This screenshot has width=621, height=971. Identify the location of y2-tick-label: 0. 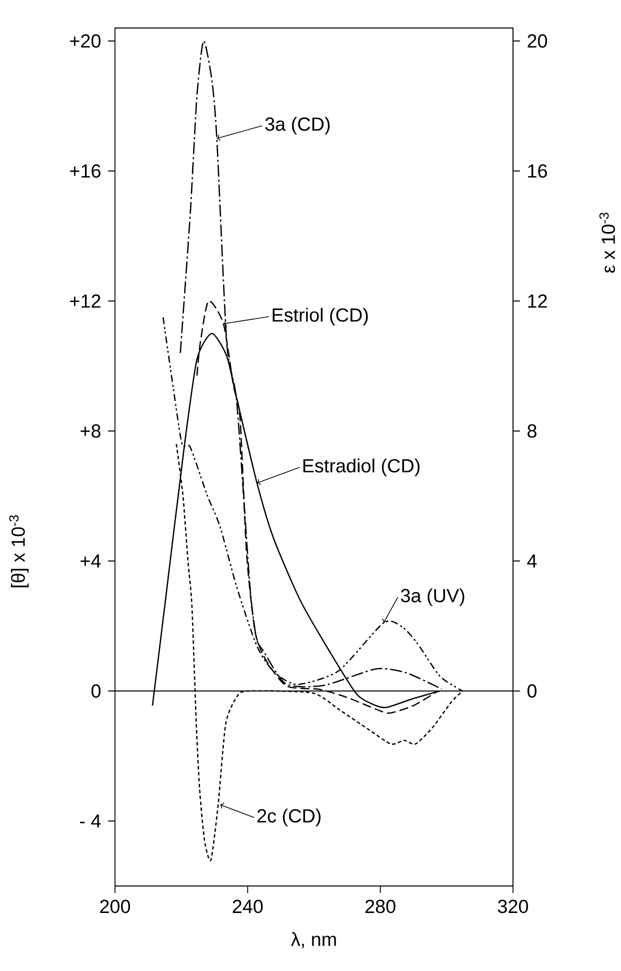
(531, 691).